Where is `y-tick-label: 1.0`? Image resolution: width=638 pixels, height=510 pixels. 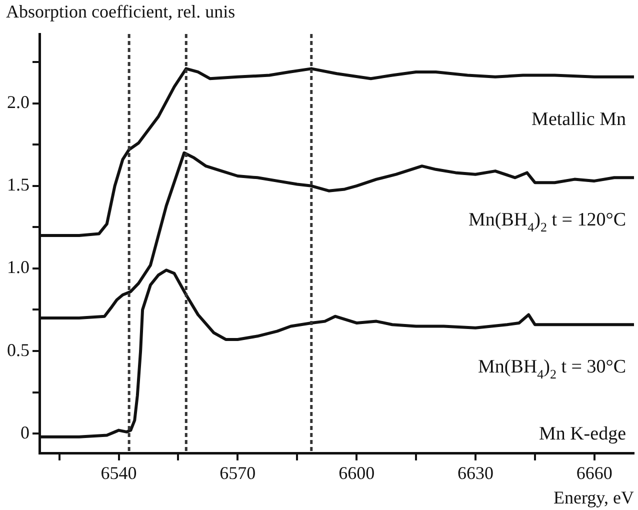 y-tick-label: 1.0 is located at coordinates (18, 267).